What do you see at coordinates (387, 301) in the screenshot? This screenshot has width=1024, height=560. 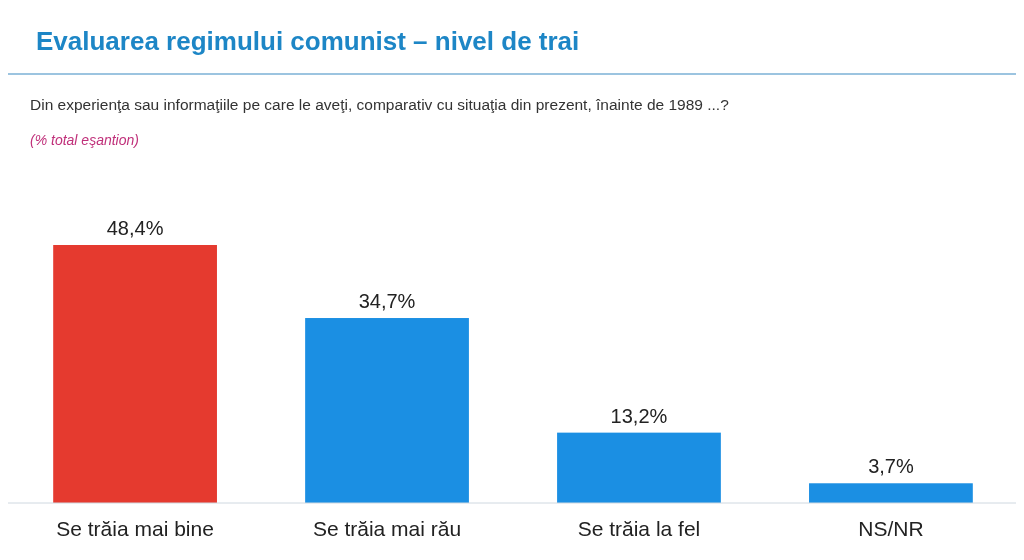 I see `data-label: 34,7%` at bounding box center [387, 301].